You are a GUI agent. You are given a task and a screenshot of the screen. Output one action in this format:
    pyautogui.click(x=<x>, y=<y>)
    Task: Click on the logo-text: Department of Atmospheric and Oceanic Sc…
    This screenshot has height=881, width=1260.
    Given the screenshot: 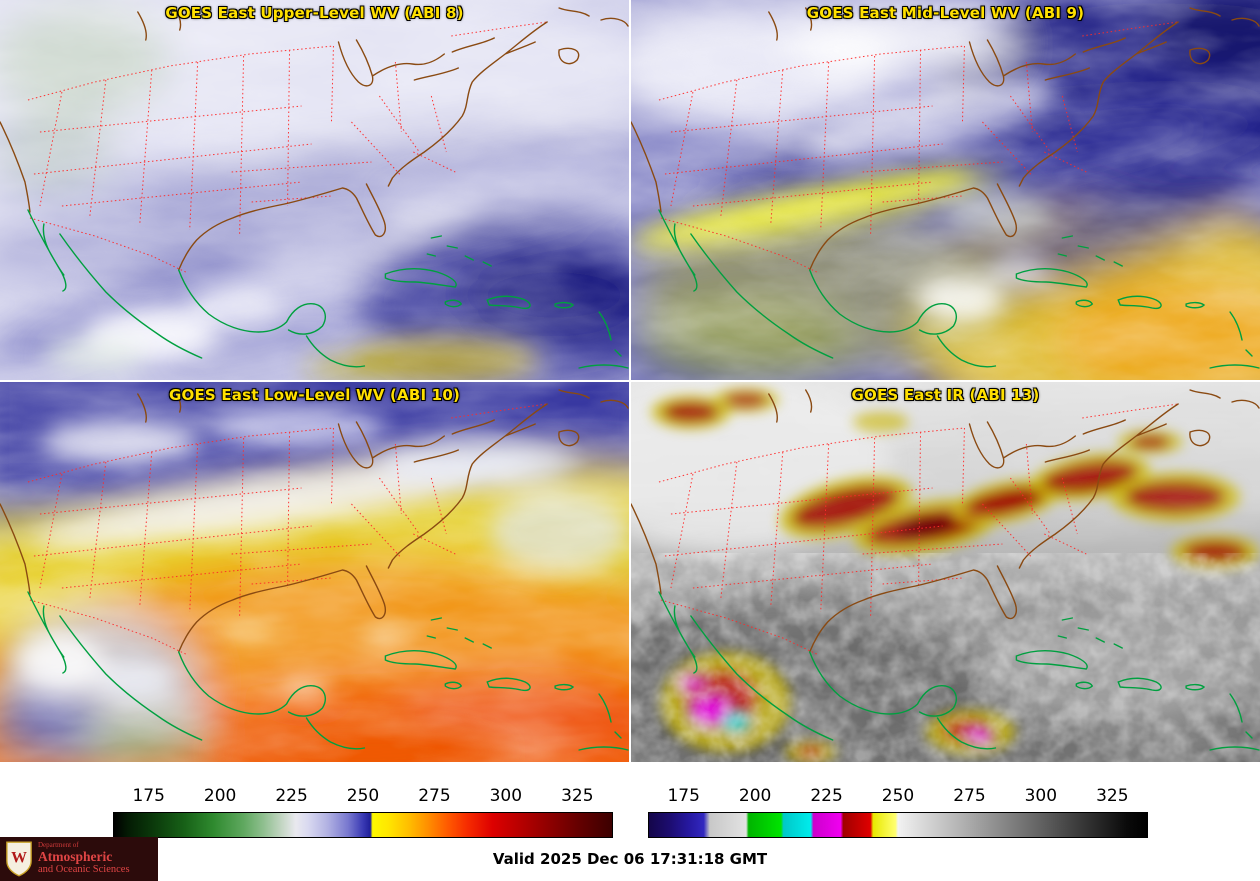 What is the action you would take?
    pyautogui.click(x=84, y=858)
    